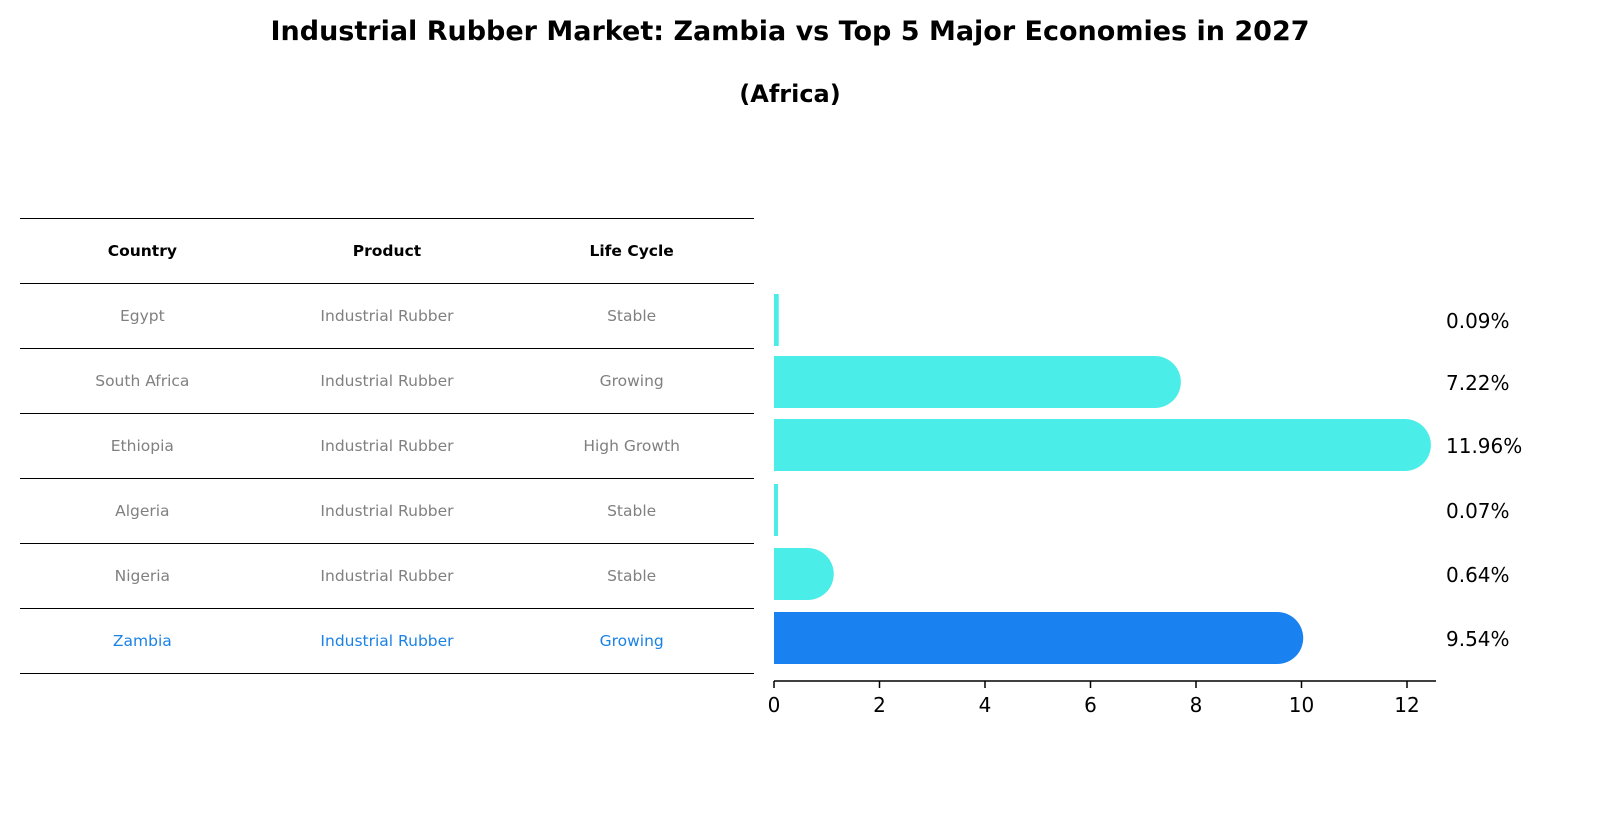 The width and height of the screenshot is (1604, 823). I want to click on bar-ethiopia, so click(1102, 445).